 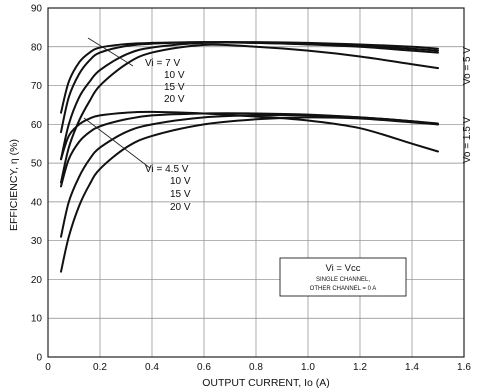 What do you see at coordinates (168, 188) in the screenshot?
I see `vi-labels-low: Vi = 4.5 V 10 V 15 V 20 V` at bounding box center [168, 188].